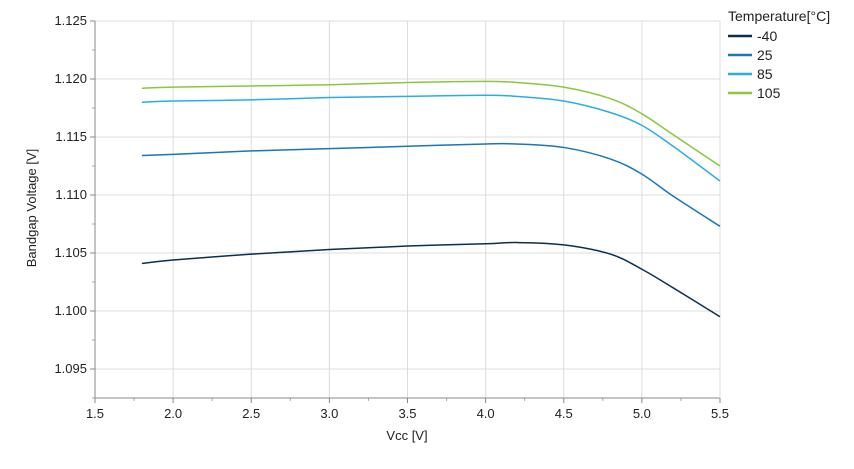  Describe the element at coordinates (431, 279) in the screenshot. I see `series-line--40` at that location.